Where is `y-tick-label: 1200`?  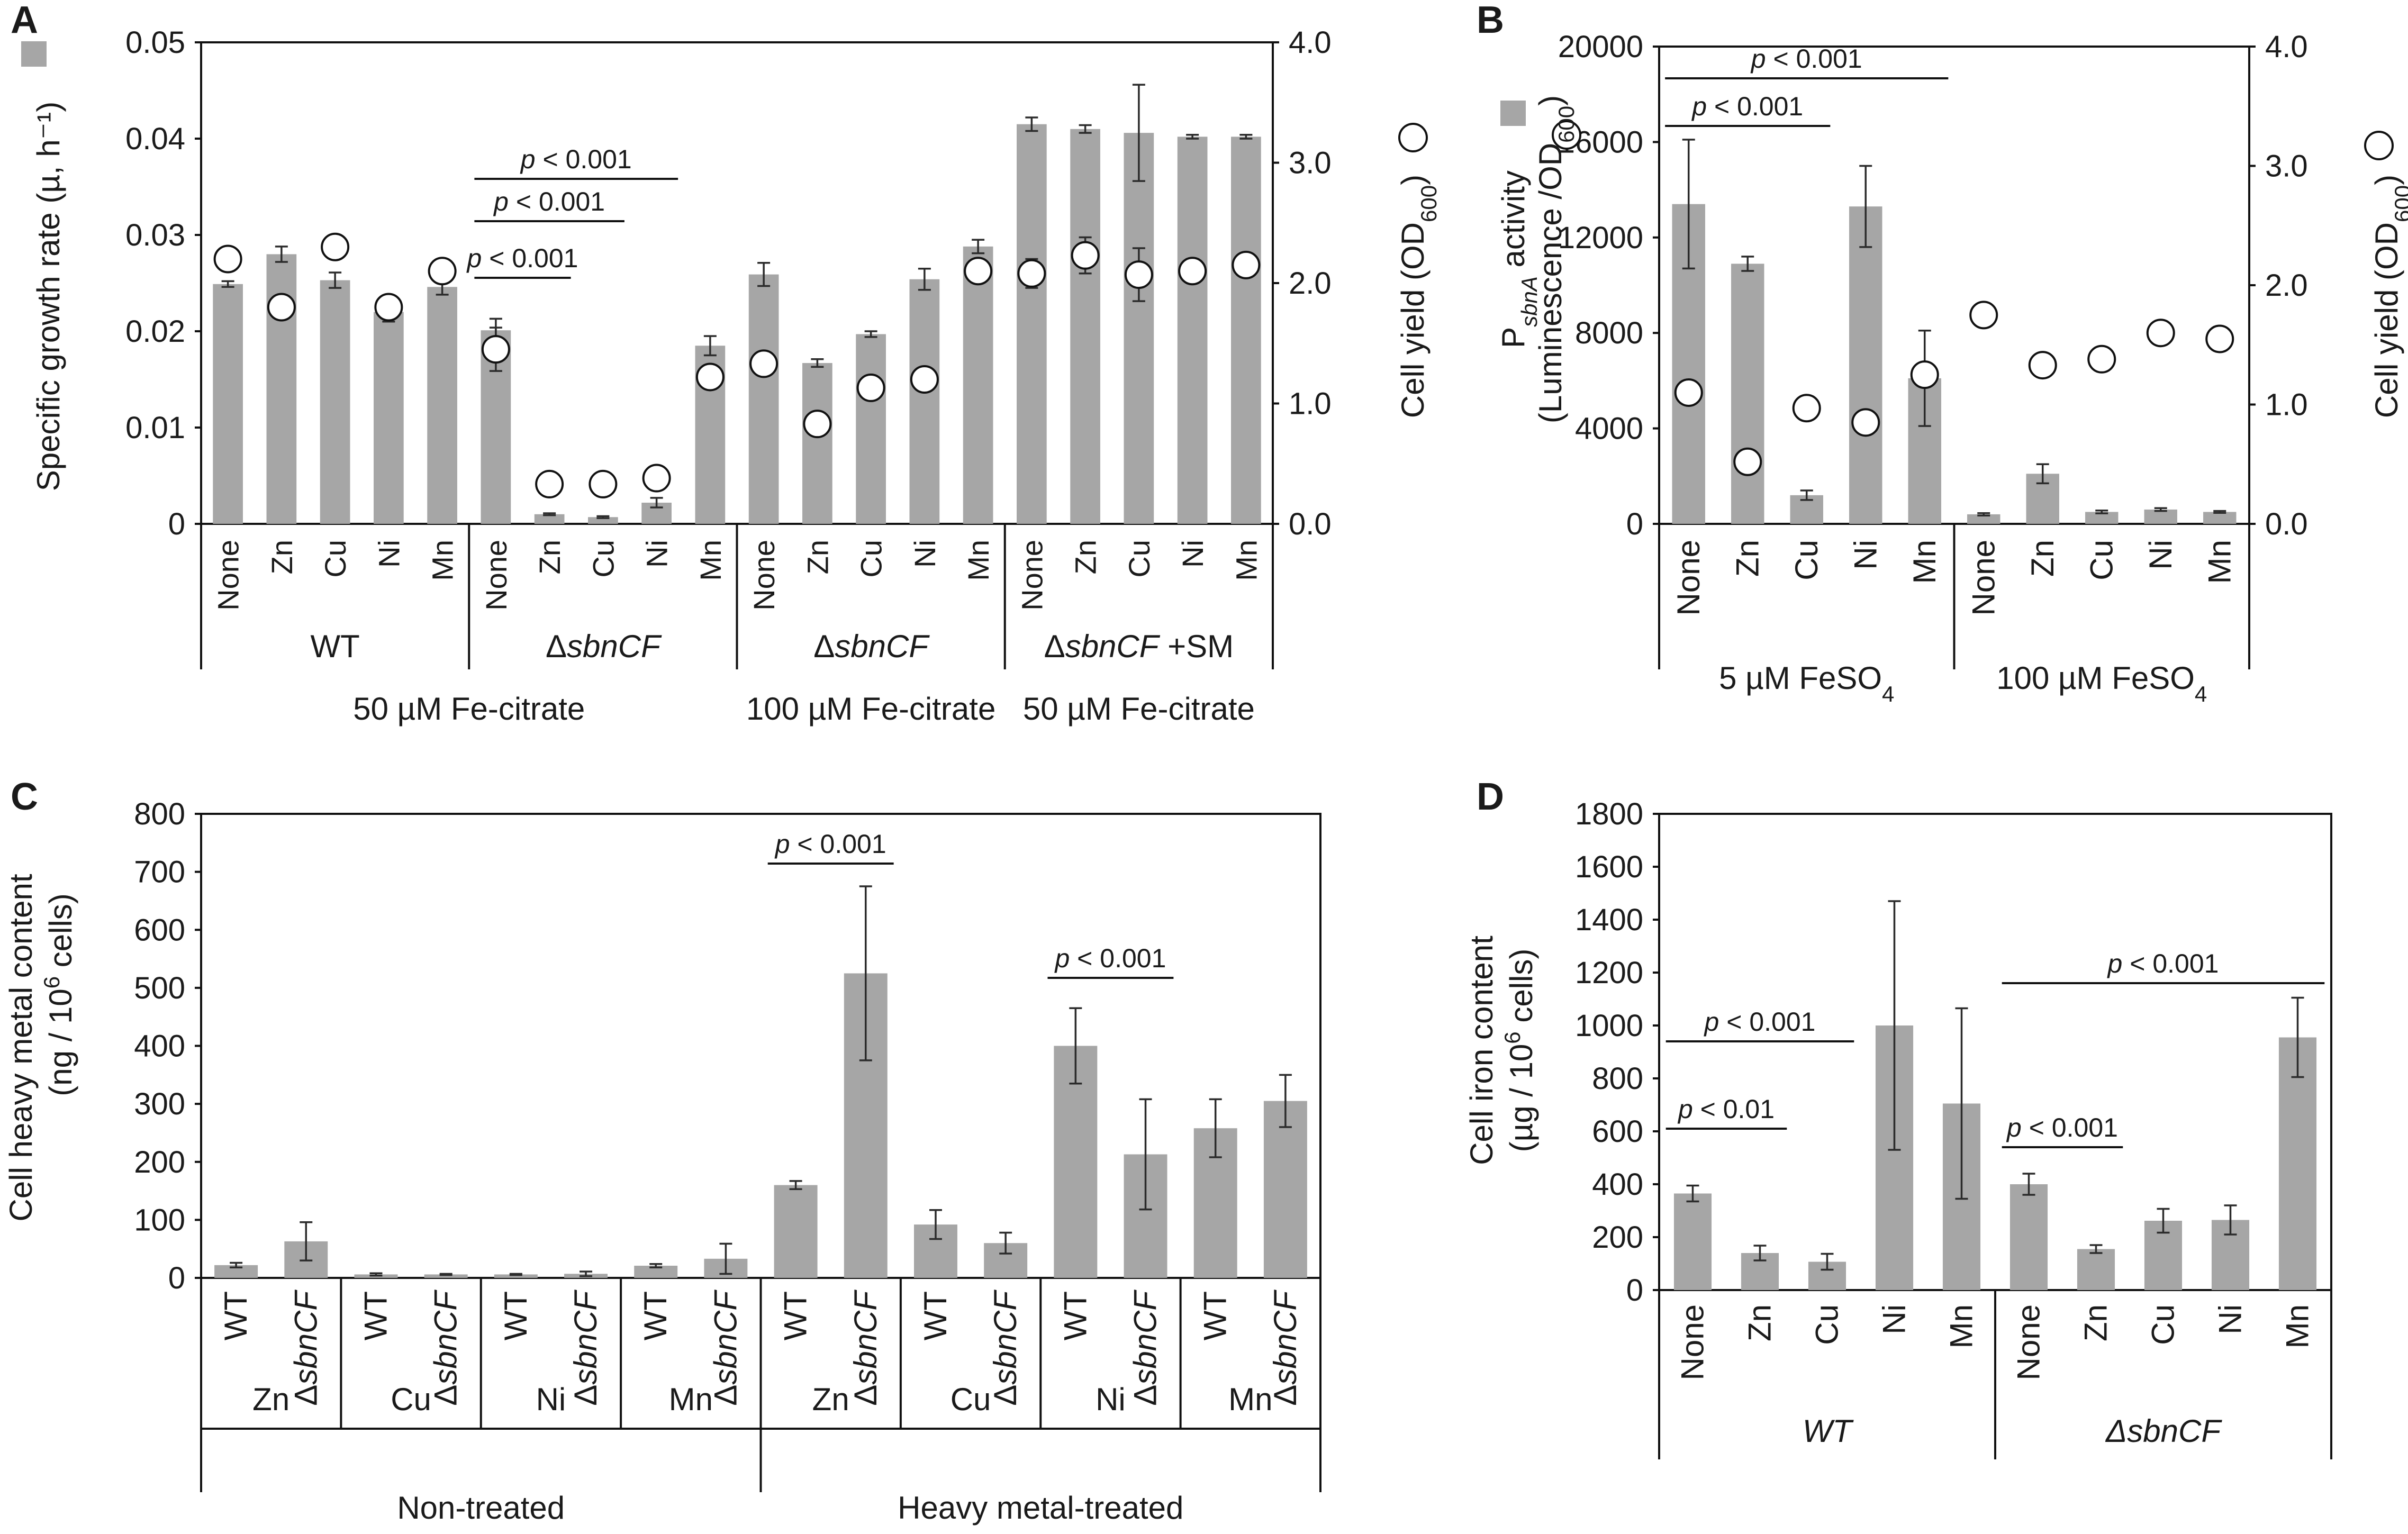
y-tick-label: 1200 is located at coordinates (1609, 973).